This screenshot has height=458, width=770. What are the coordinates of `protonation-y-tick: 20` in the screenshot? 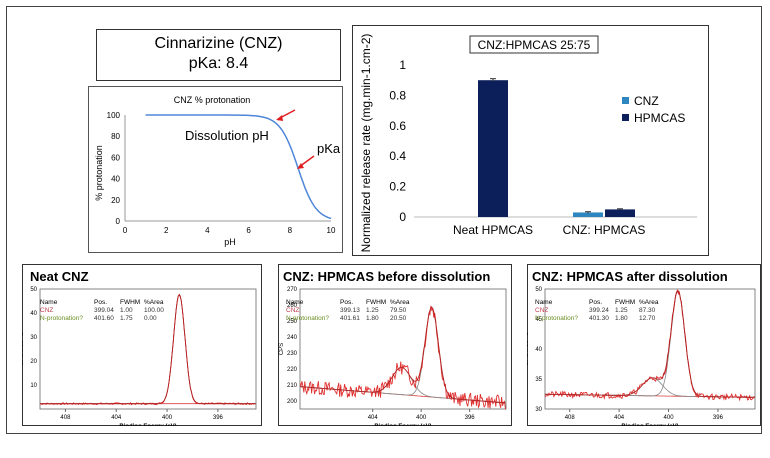 It's located at (115, 200).